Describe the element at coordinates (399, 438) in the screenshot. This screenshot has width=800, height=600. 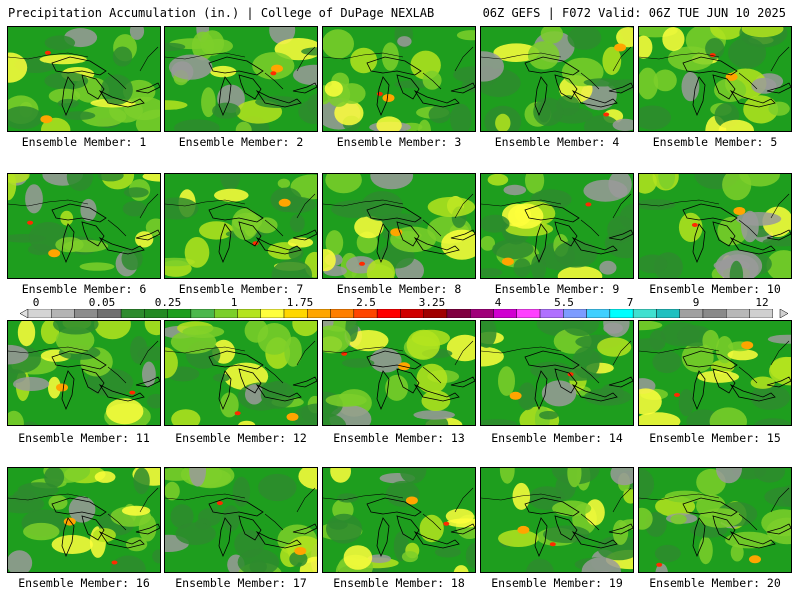
I see `ensemble-member-label: Ensemble Member: 13` at that location.